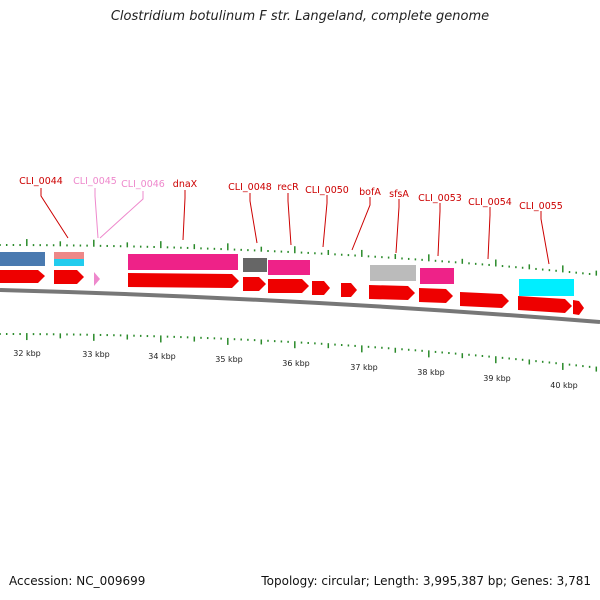 Image resolution: width=600 pixels, height=600 pixels. What do you see at coordinates (41, 181) in the screenshot?
I see `gene-label-cli-0044: CLI_0044` at bounding box center [41, 181].